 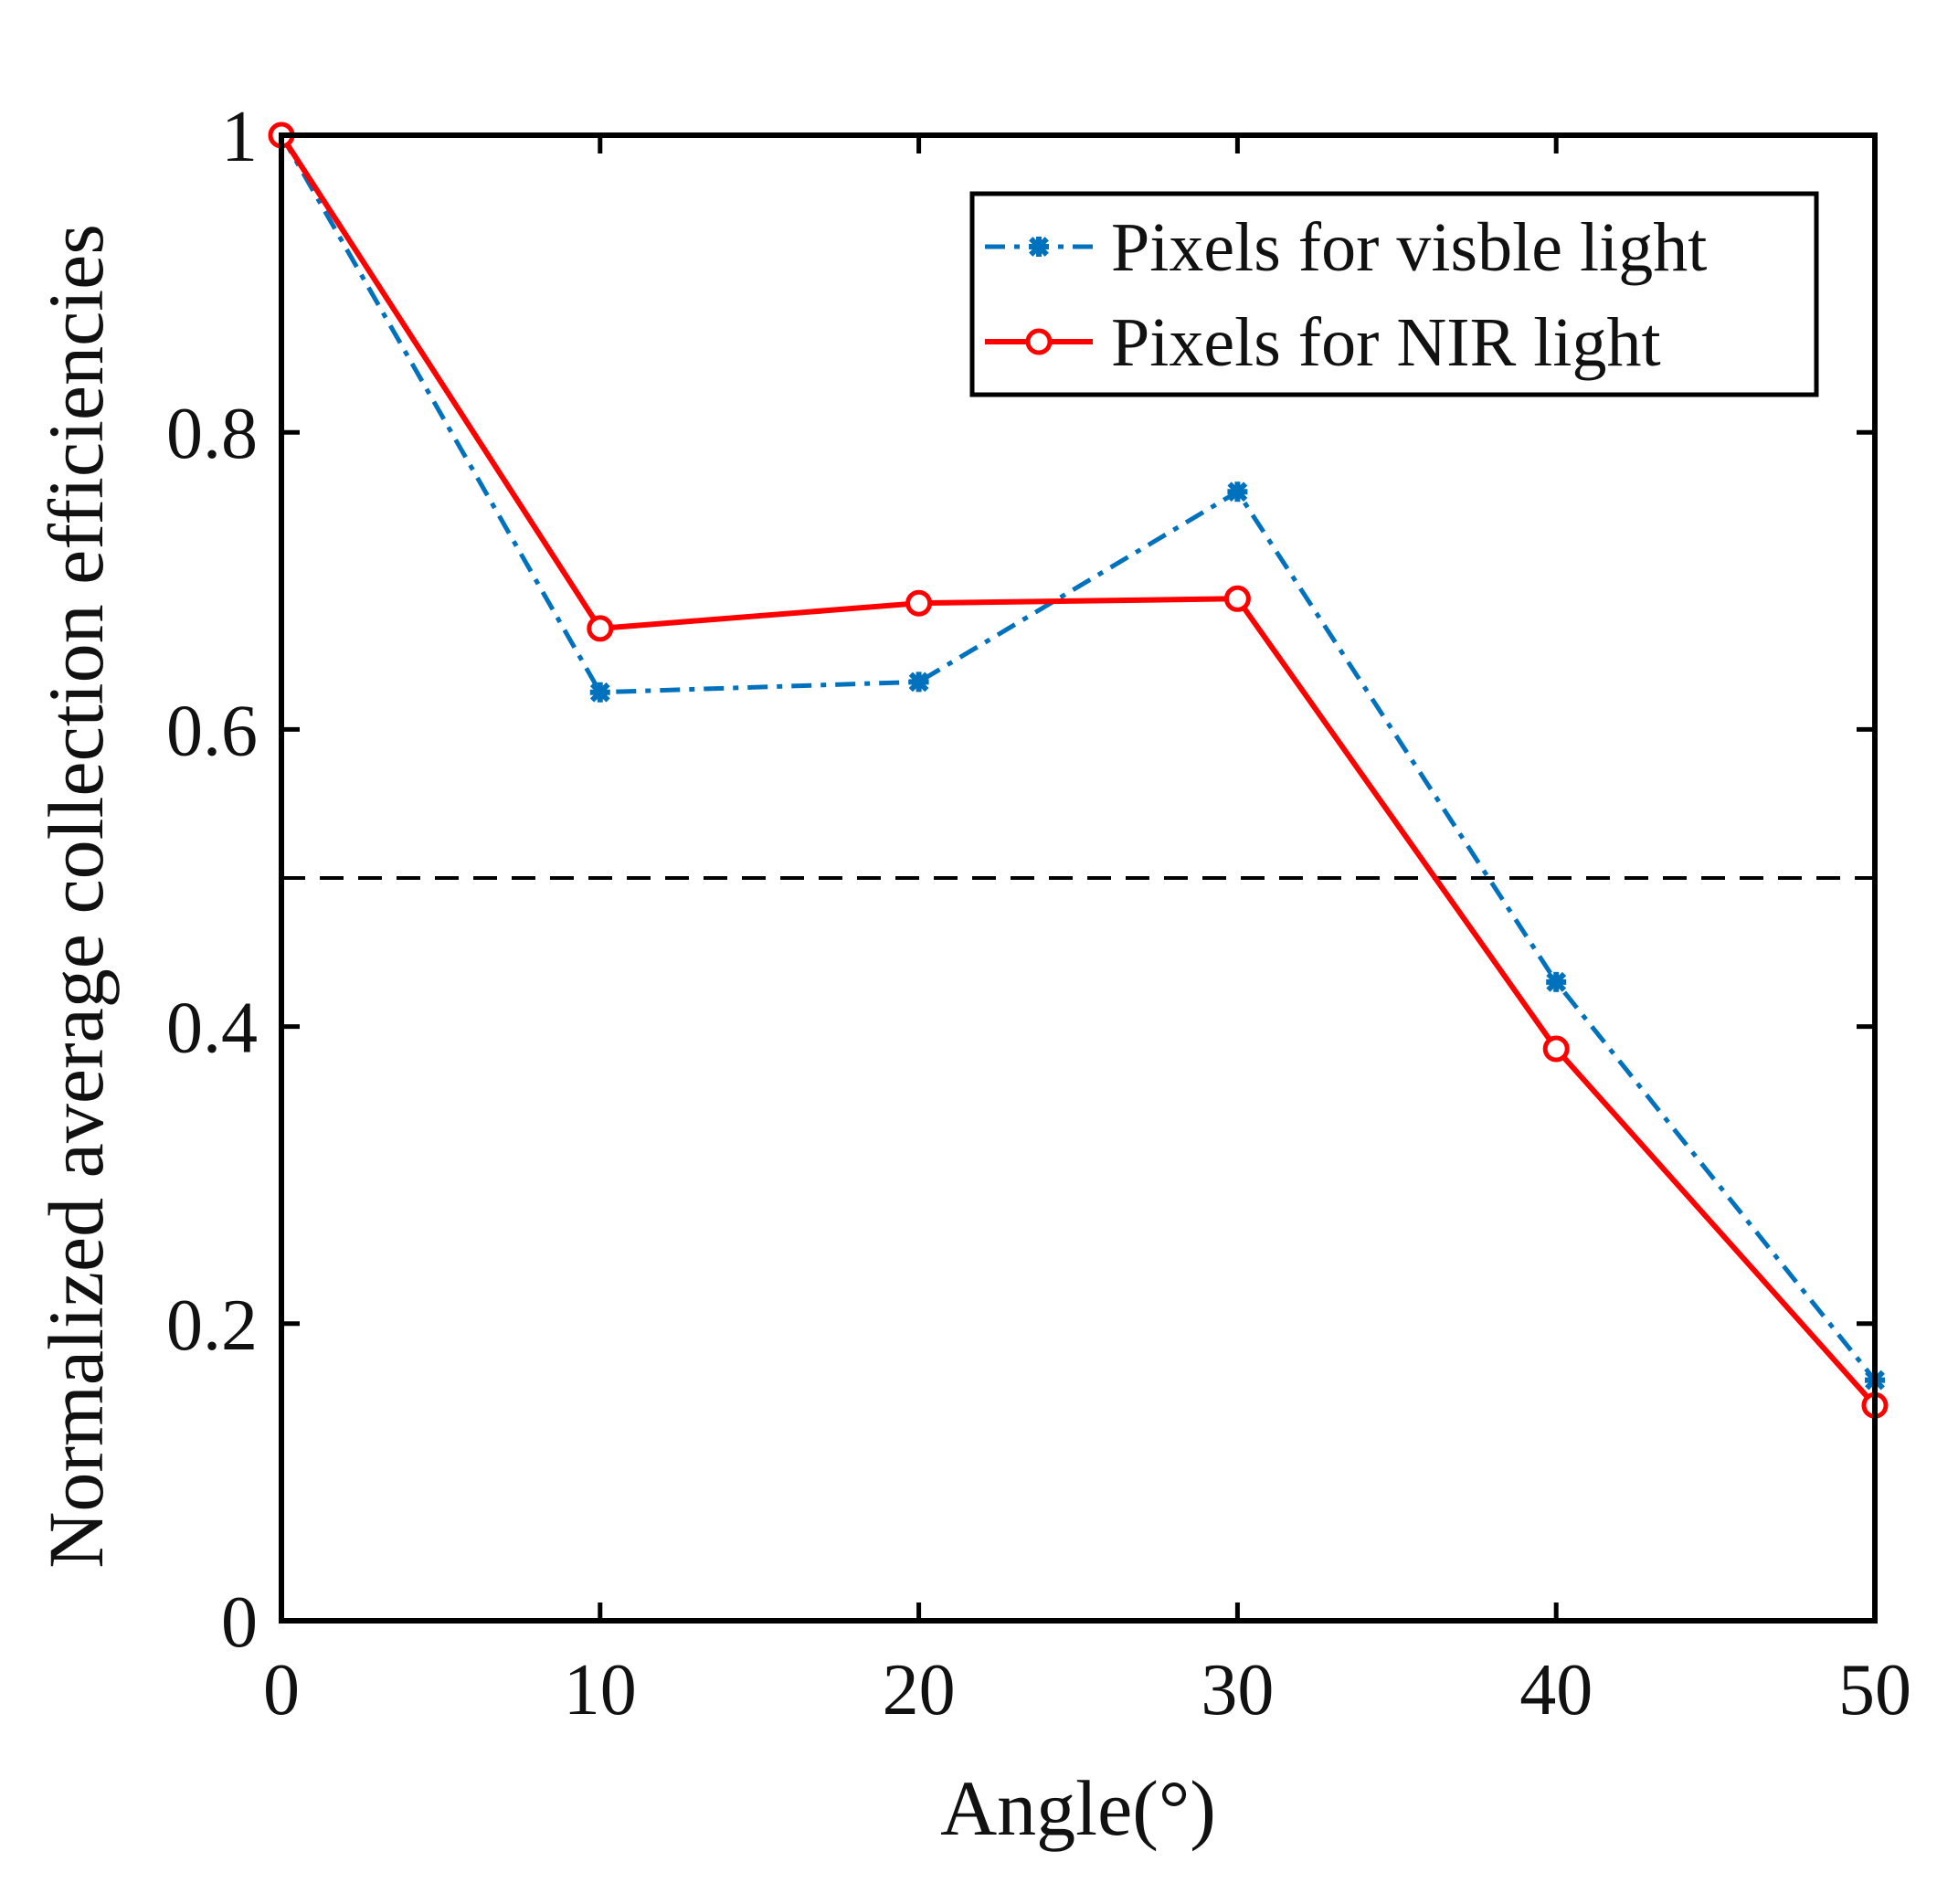 I want to click on legend-entry: Pixels for NIR light, so click(x=1323, y=342).